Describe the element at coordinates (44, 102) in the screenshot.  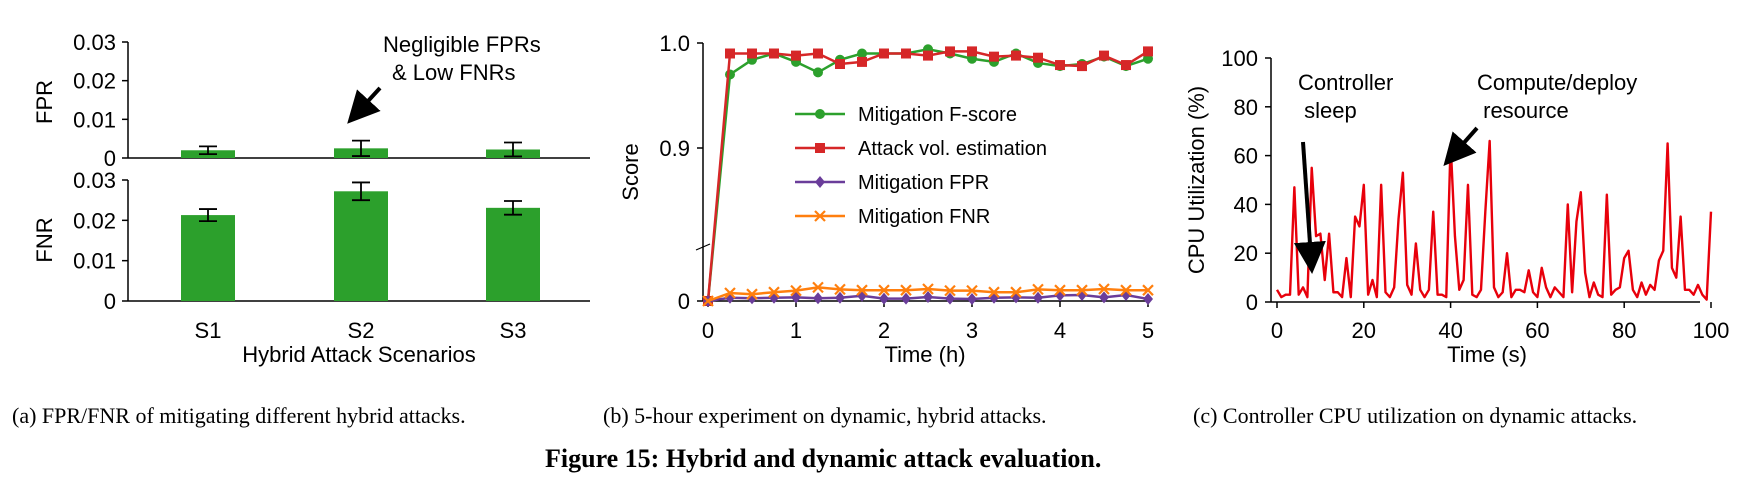
I see `fpr-y-label: FPR` at that location.